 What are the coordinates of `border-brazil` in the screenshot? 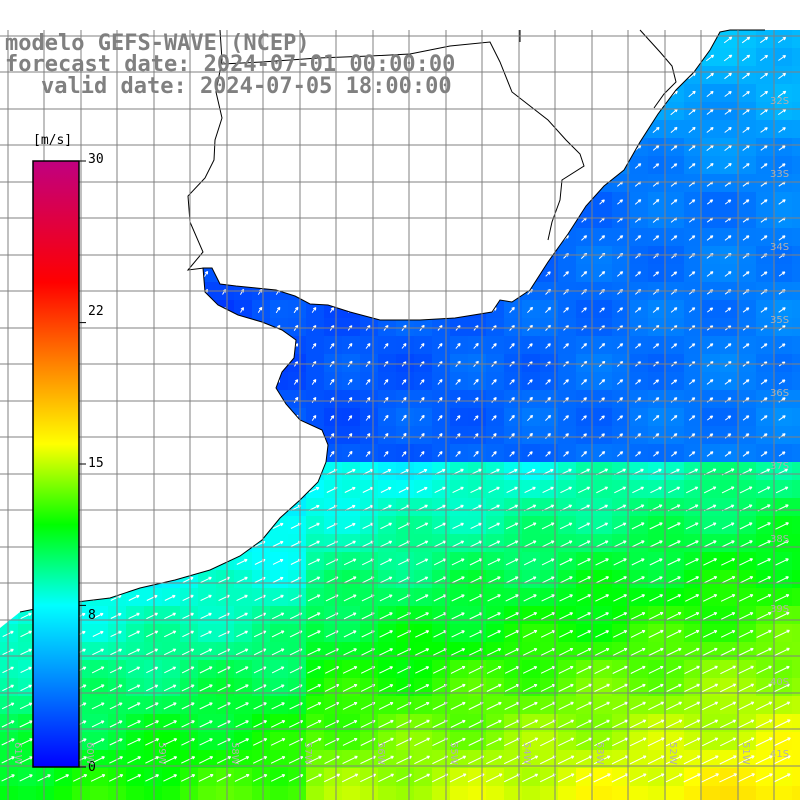 It's located at (598, 69).